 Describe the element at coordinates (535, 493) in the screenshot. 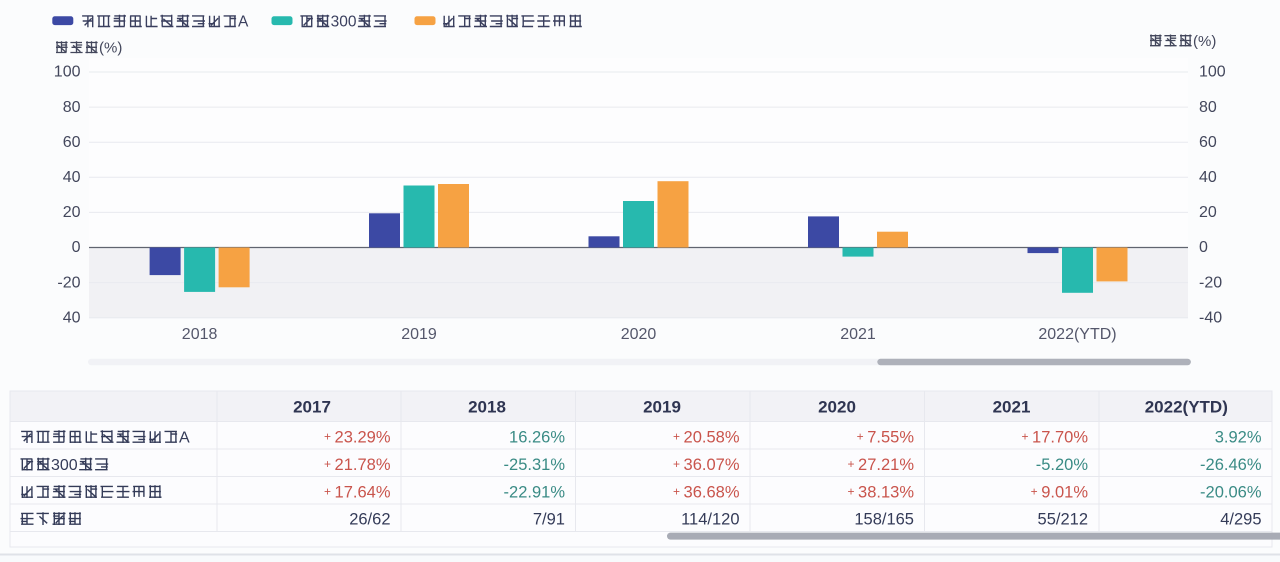

I see `svg-text: -22.91%` at that location.